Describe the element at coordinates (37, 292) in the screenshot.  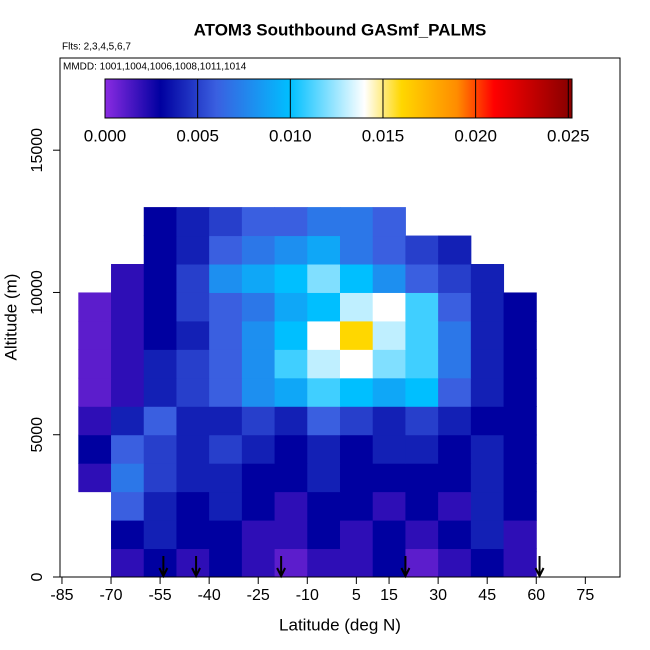
I see `y-tick-label: 10000` at that location.